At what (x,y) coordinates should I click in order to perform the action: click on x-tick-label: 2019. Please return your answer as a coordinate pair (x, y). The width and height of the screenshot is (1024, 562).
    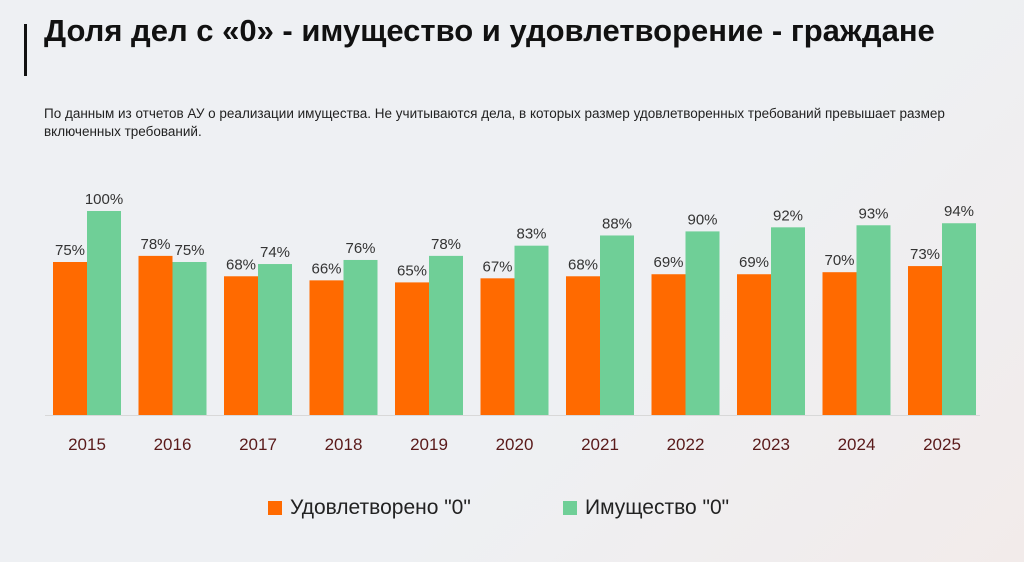
    Looking at the image, I should click on (429, 444).